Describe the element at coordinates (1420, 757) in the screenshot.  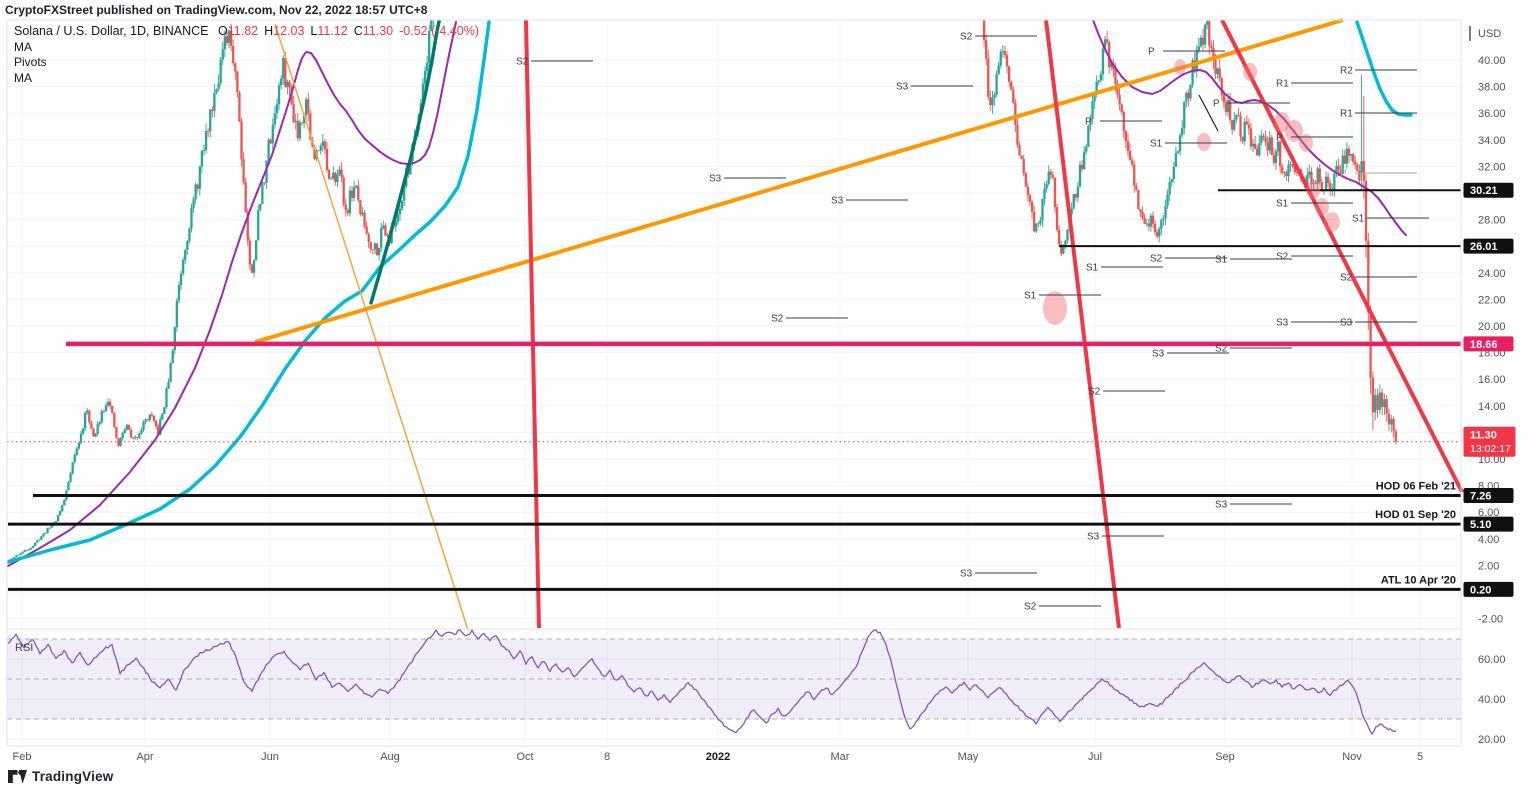
I see `svg-text: 5` at that location.